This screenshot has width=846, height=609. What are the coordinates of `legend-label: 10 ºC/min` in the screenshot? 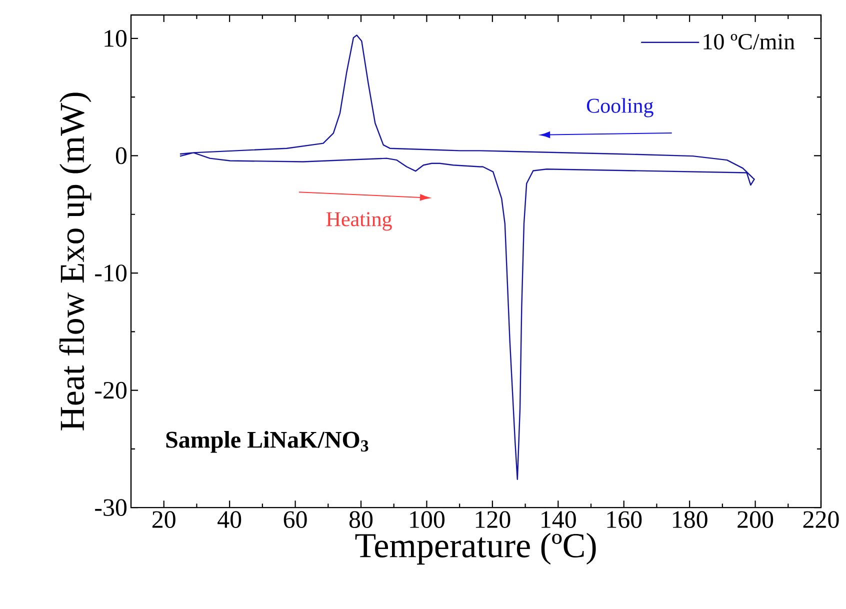 It's located at (749, 42).